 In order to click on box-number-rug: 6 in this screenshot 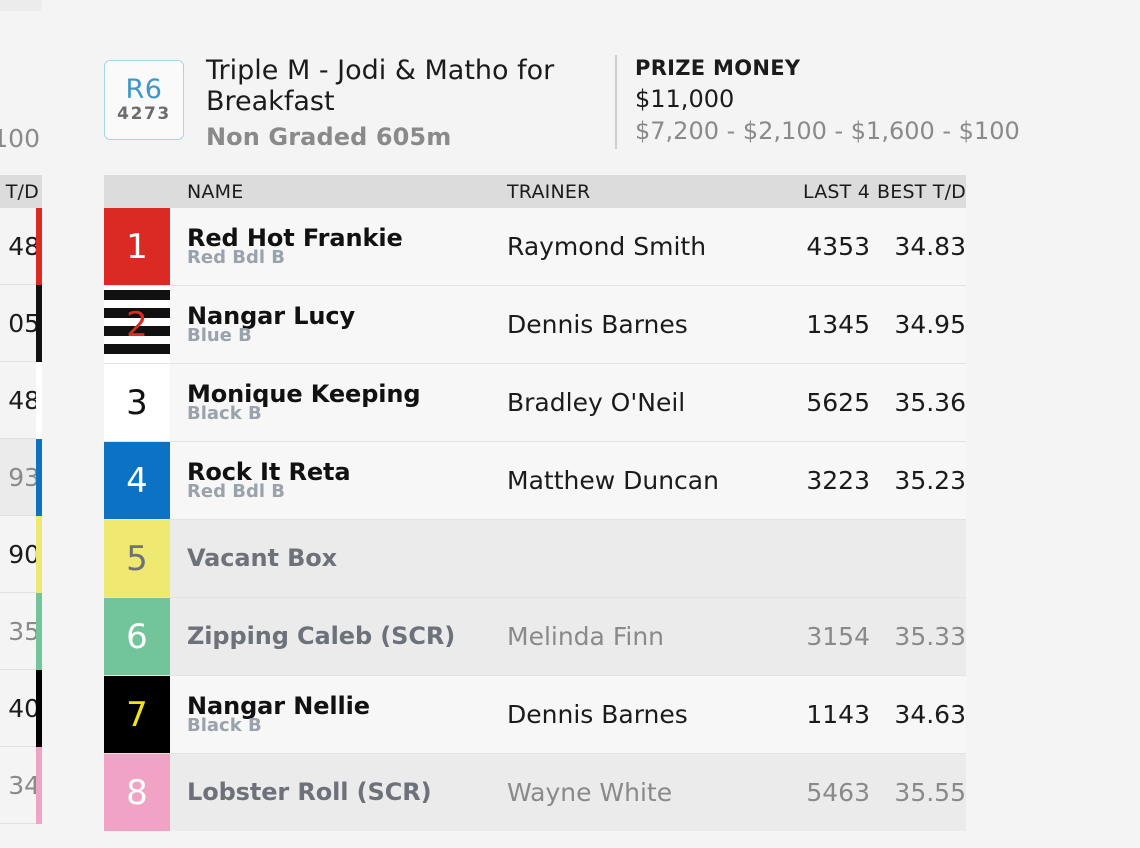, I will do `click(137, 636)`.